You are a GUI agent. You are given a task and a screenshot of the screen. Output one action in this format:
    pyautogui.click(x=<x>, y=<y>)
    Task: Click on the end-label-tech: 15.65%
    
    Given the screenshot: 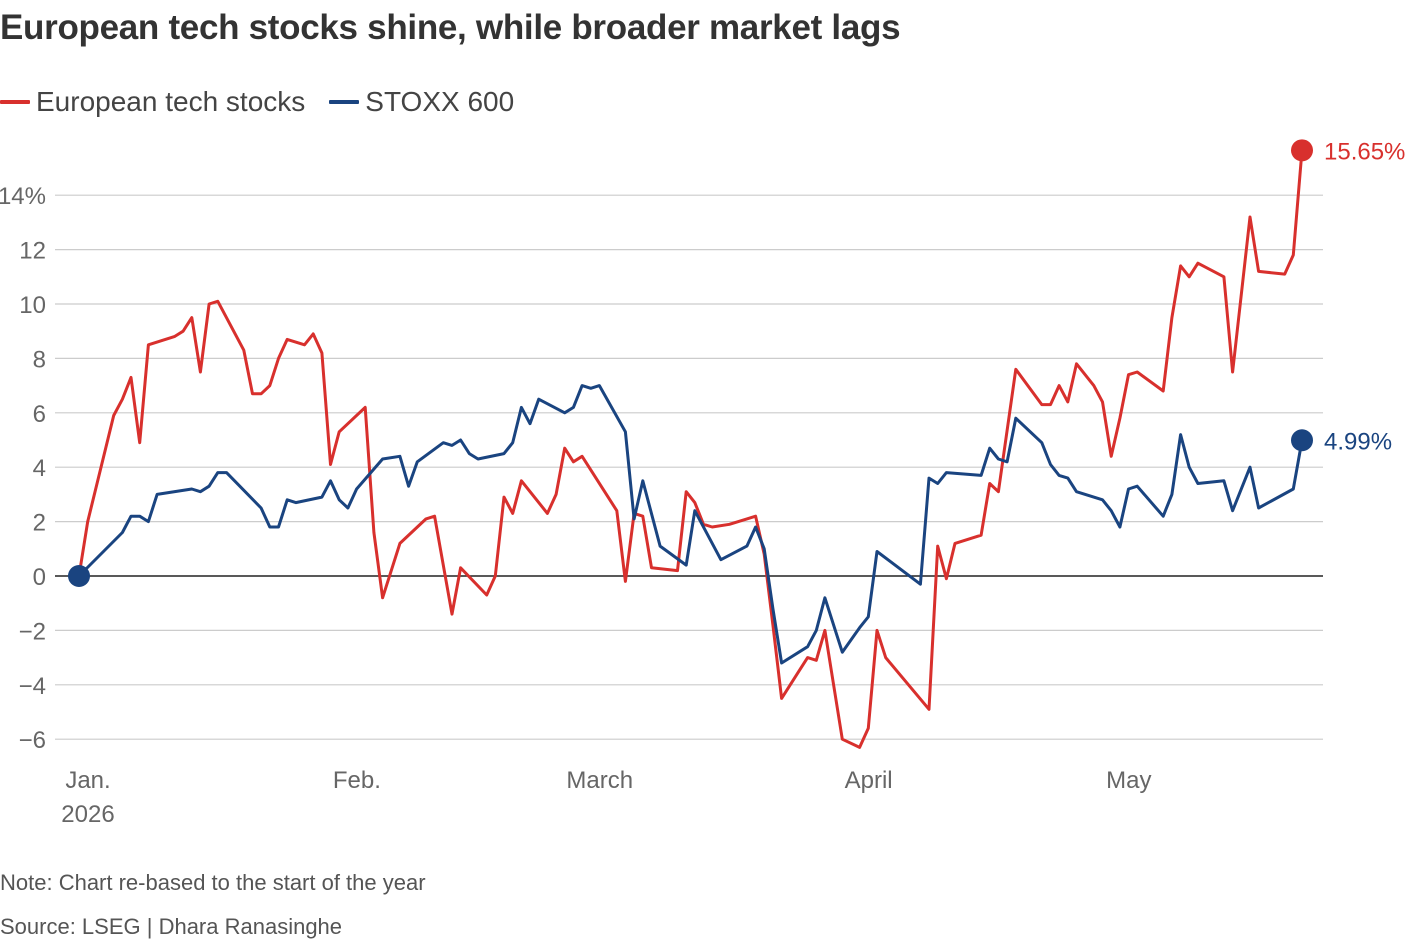 What is the action you would take?
    pyautogui.click(x=1364, y=151)
    